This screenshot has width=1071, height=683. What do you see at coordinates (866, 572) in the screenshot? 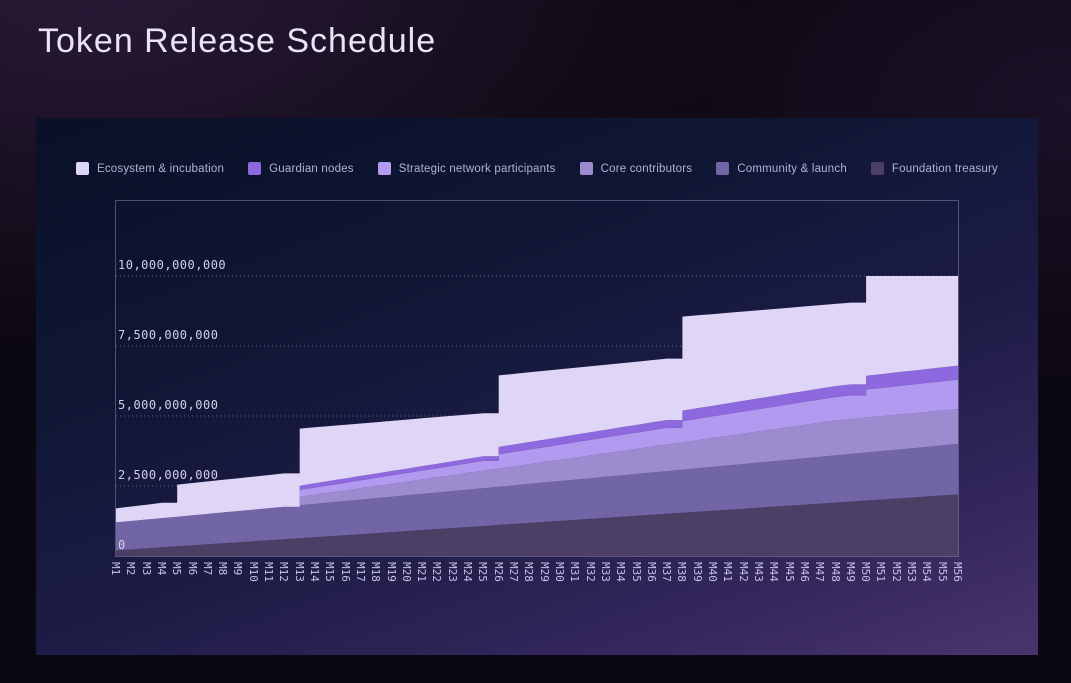
I see `x-tick-label: M50` at bounding box center [866, 572].